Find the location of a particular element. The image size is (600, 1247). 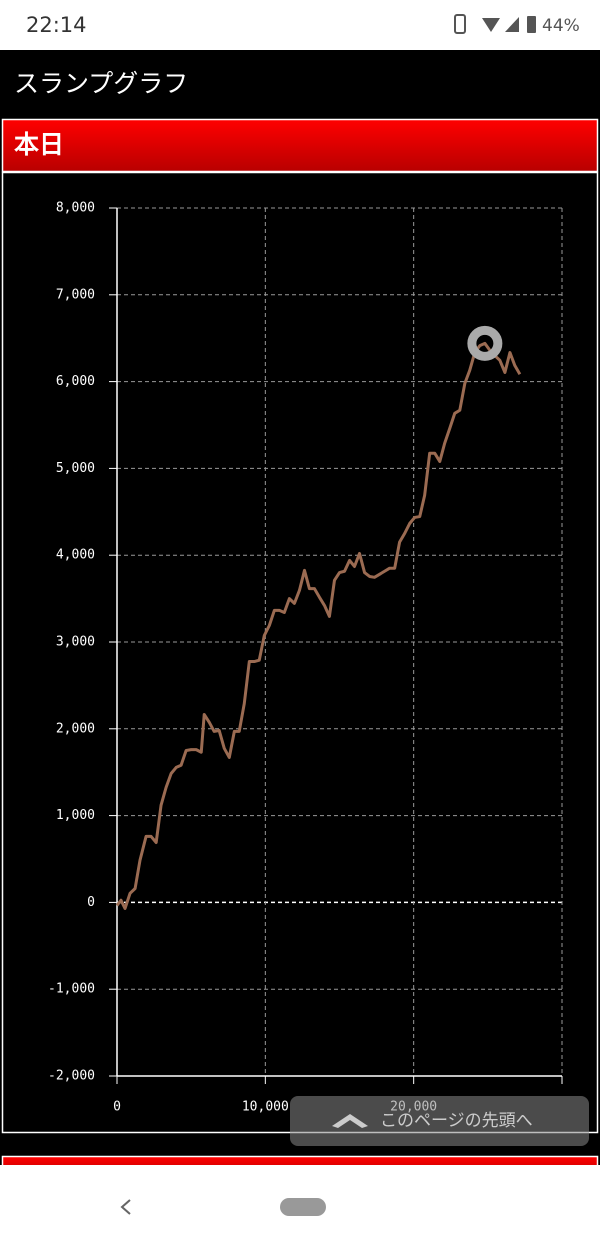

section-header is located at coordinates (300, 145).